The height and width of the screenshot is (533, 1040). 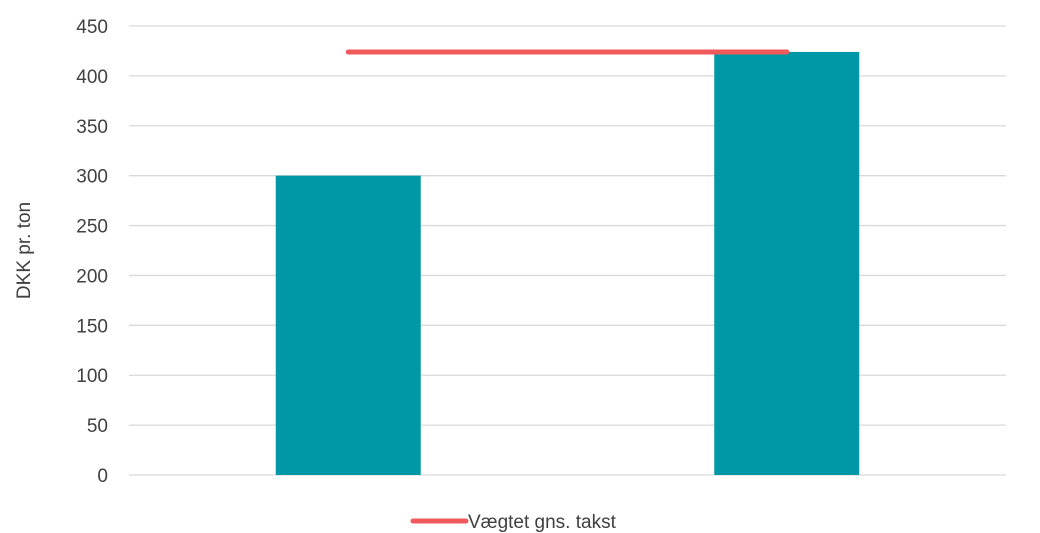 I want to click on y-tick-label-300: 300, so click(x=92, y=177).